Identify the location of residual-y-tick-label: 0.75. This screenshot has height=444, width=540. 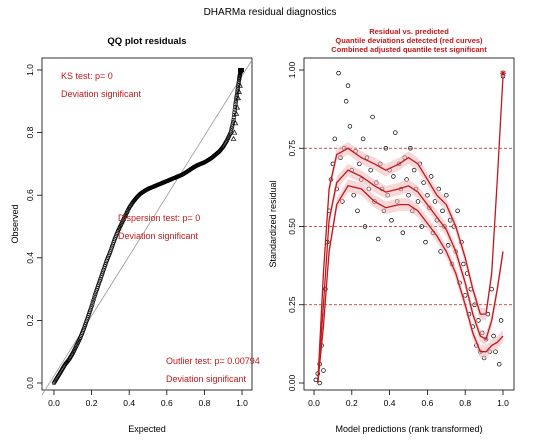
(292, 148).